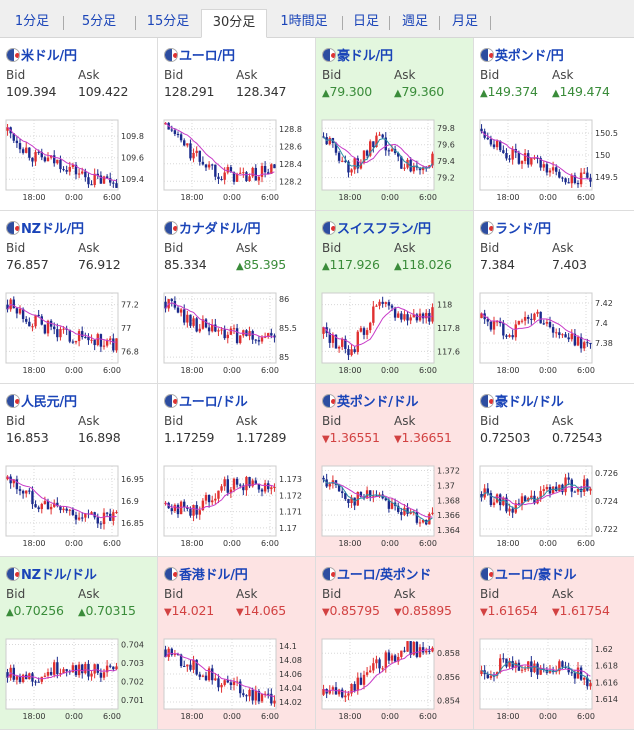  Describe the element at coordinates (384, 575) in the screenshot. I see `pair-name: ユーロ/英ポンド` at that location.